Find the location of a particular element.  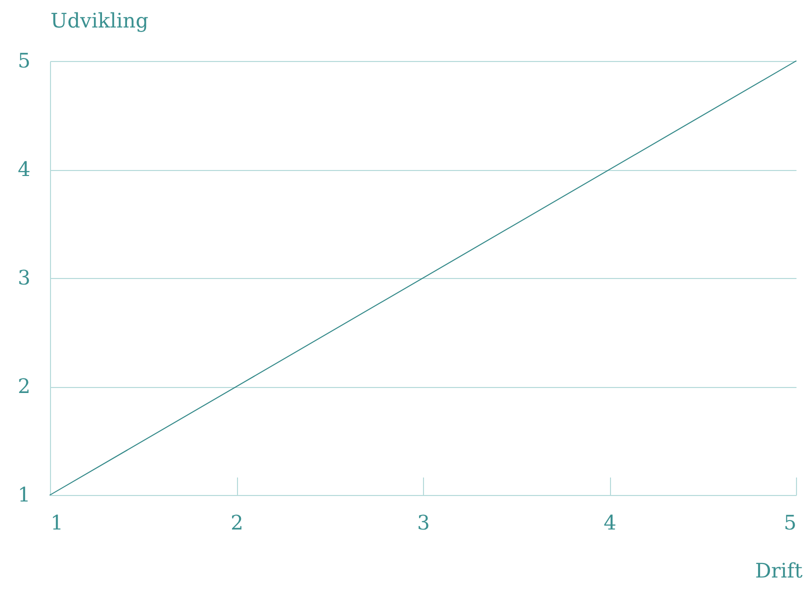

y-axis-title: Udvikling is located at coordinates (99, 20).